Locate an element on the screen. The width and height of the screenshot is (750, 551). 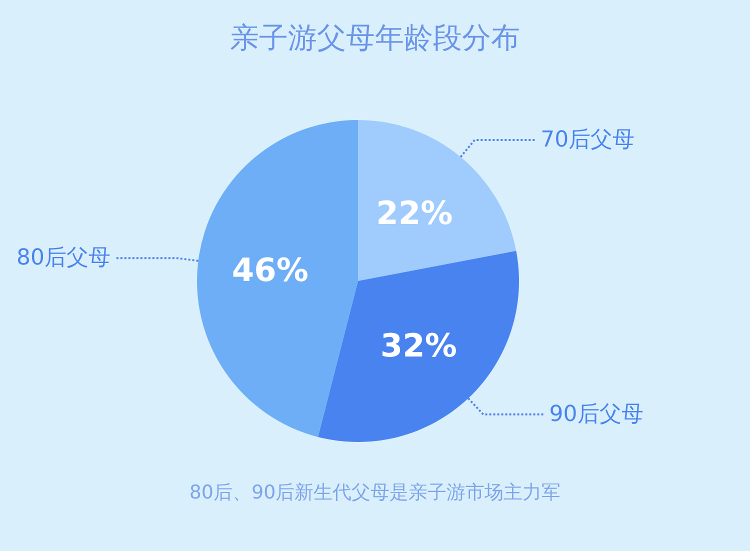
slice-label: 80后父母 is located at coordinates (63, 258).